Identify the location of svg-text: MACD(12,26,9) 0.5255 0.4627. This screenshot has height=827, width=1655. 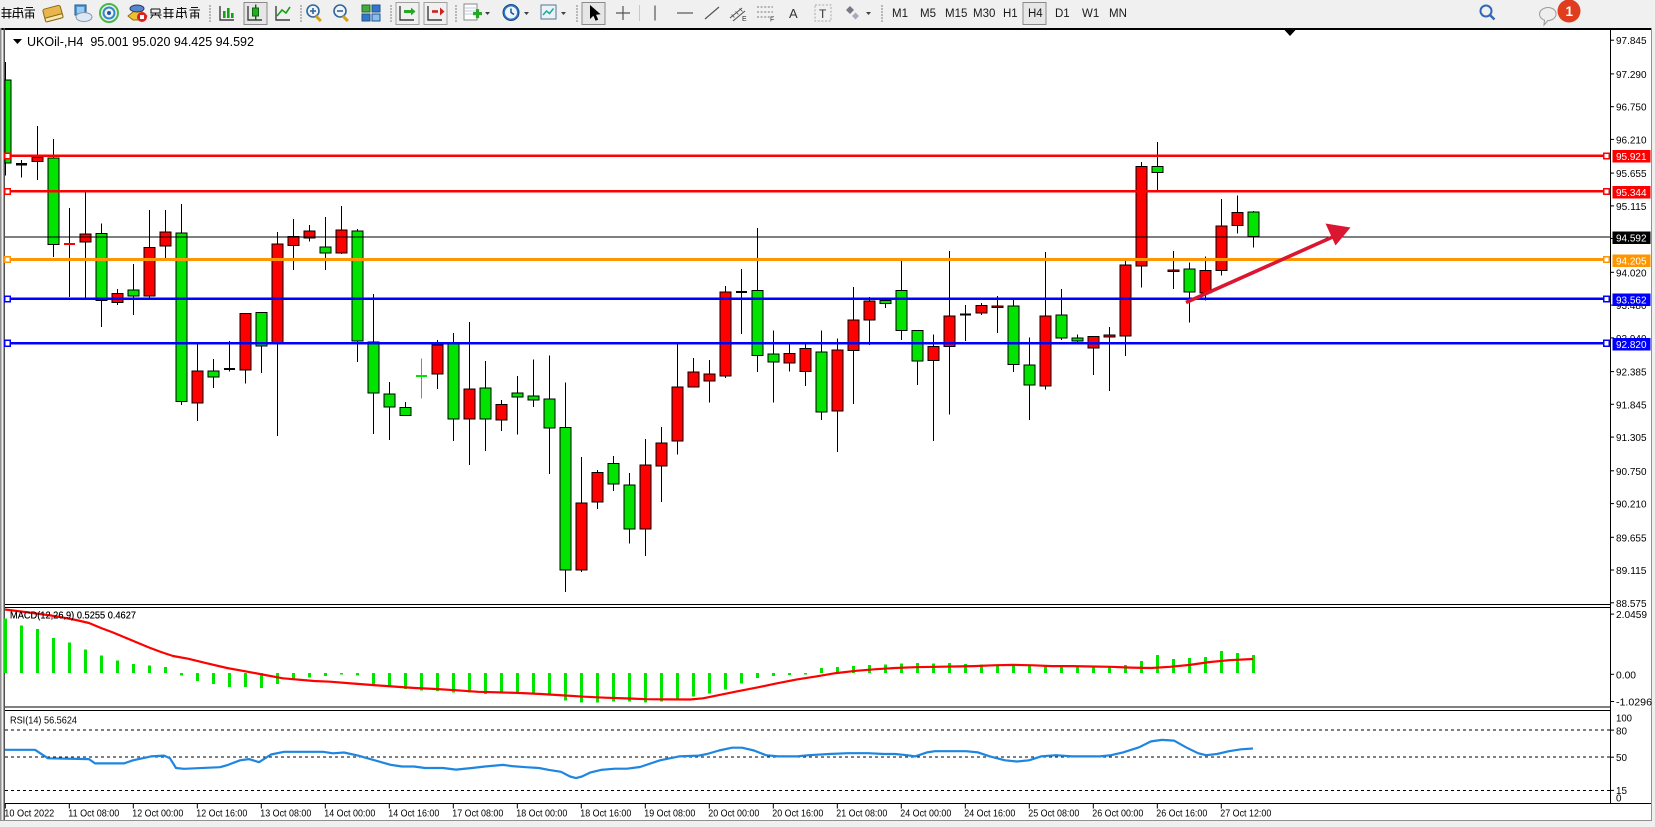
(73, 616).